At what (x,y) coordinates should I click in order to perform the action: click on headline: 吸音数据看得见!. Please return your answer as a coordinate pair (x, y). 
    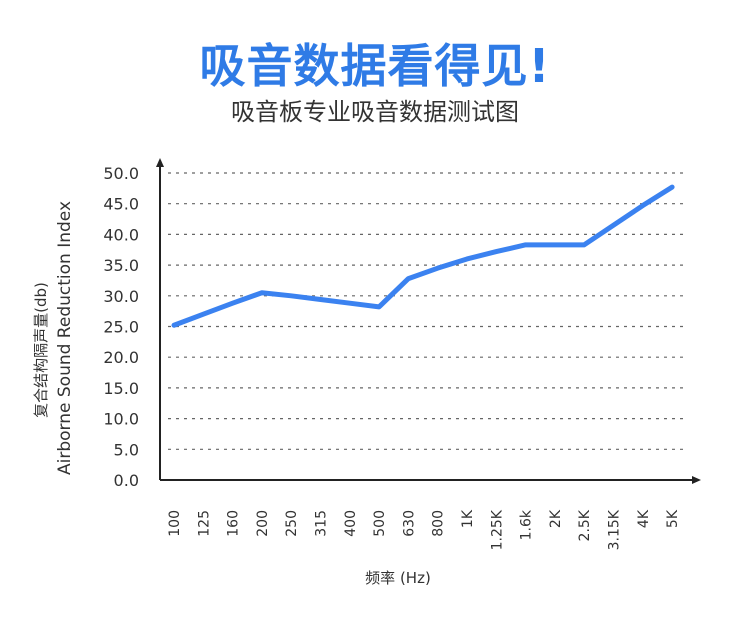
    Looking at the image, I should click on (375, 66).